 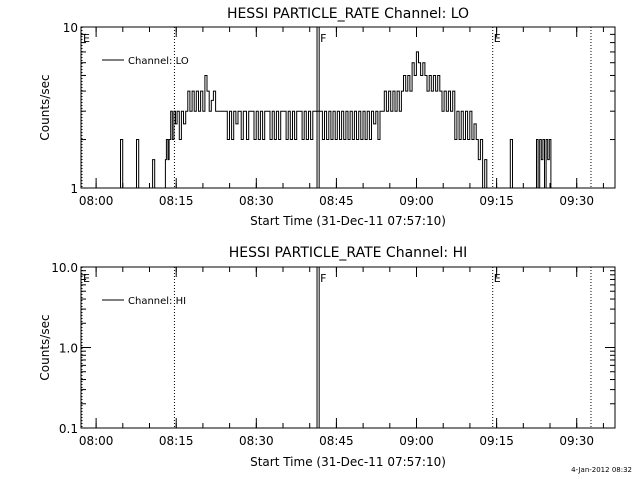 I want to click on footer-date: 4-Jan-2012 08:32, so click(x=601, y=470).